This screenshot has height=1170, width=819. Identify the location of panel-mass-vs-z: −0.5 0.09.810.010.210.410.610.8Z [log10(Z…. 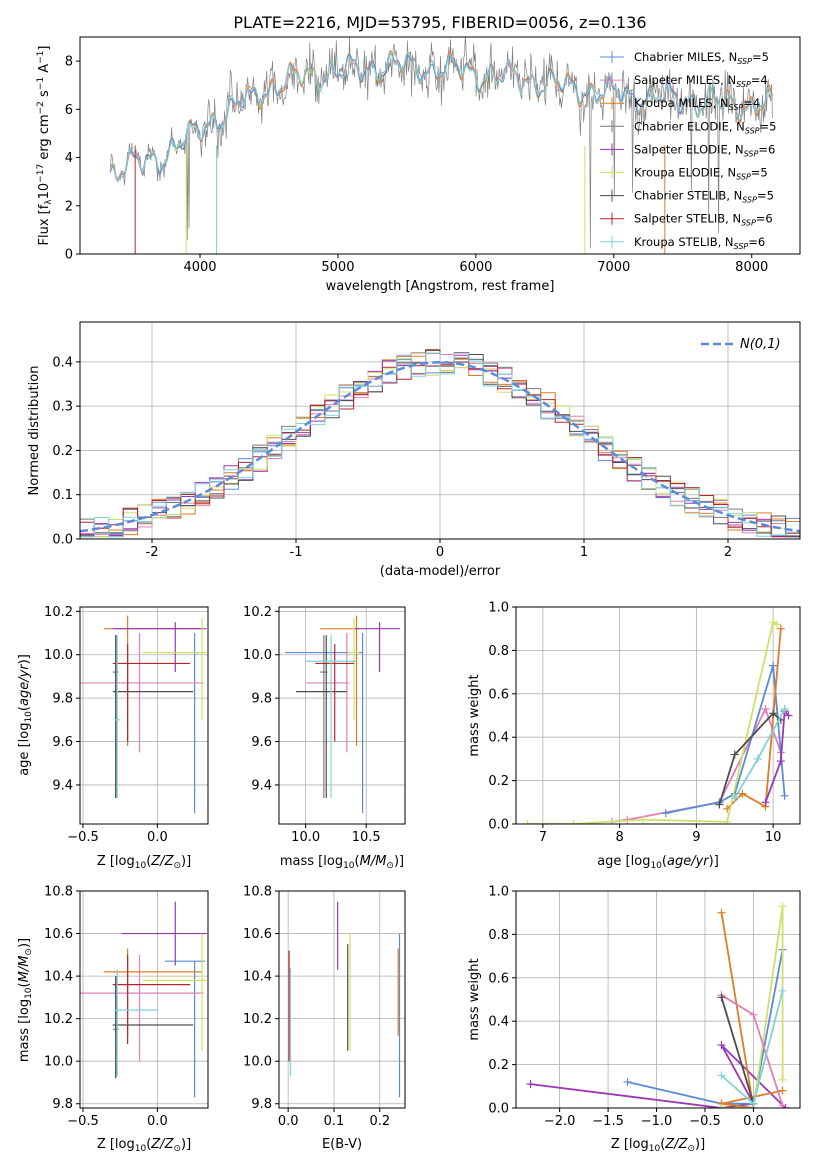
(113, 1019).